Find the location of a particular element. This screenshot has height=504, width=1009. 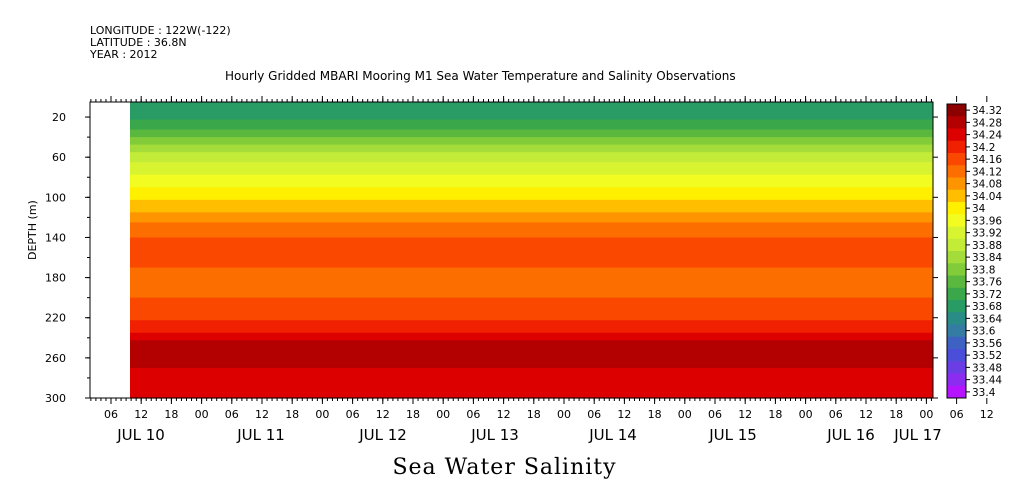

colorbar-label: 34.32 is located at coordinates (987, 111).